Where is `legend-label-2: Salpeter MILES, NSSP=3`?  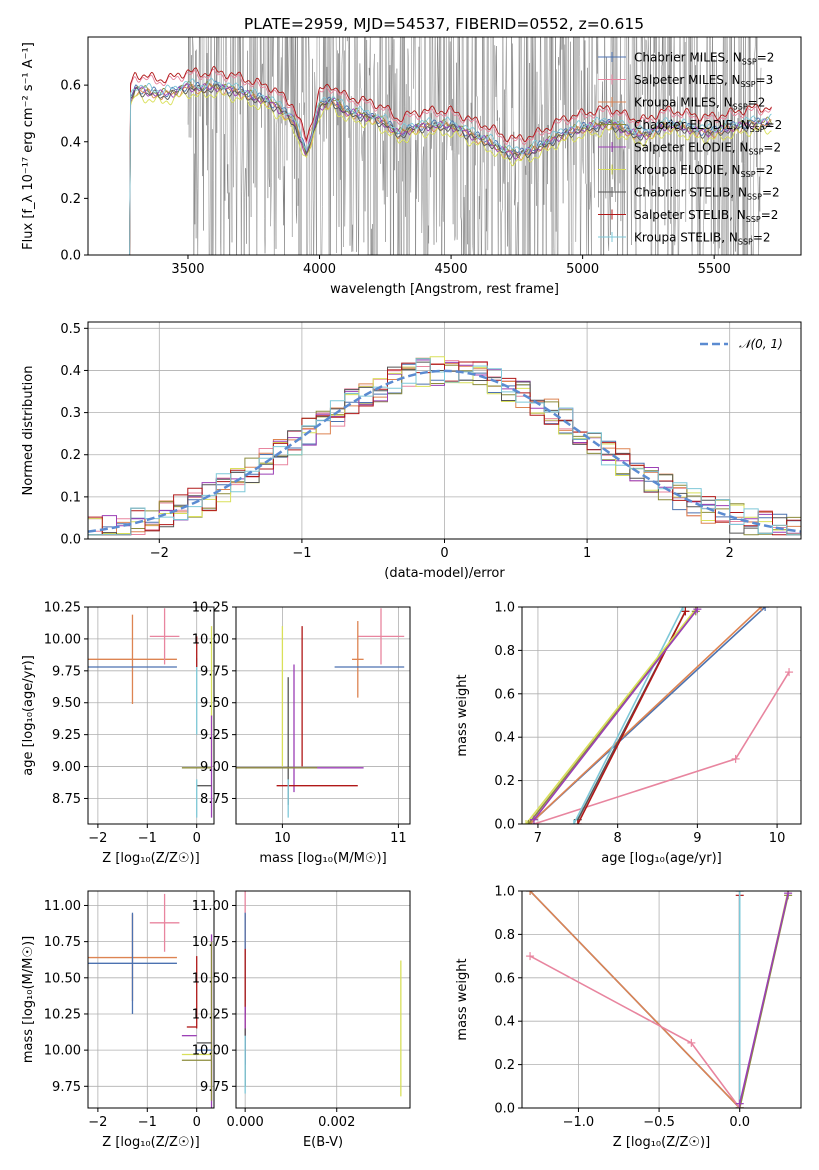
legend-label-2: Salpeter MILES, NSSP=3 is located at coordinates (703, 81).